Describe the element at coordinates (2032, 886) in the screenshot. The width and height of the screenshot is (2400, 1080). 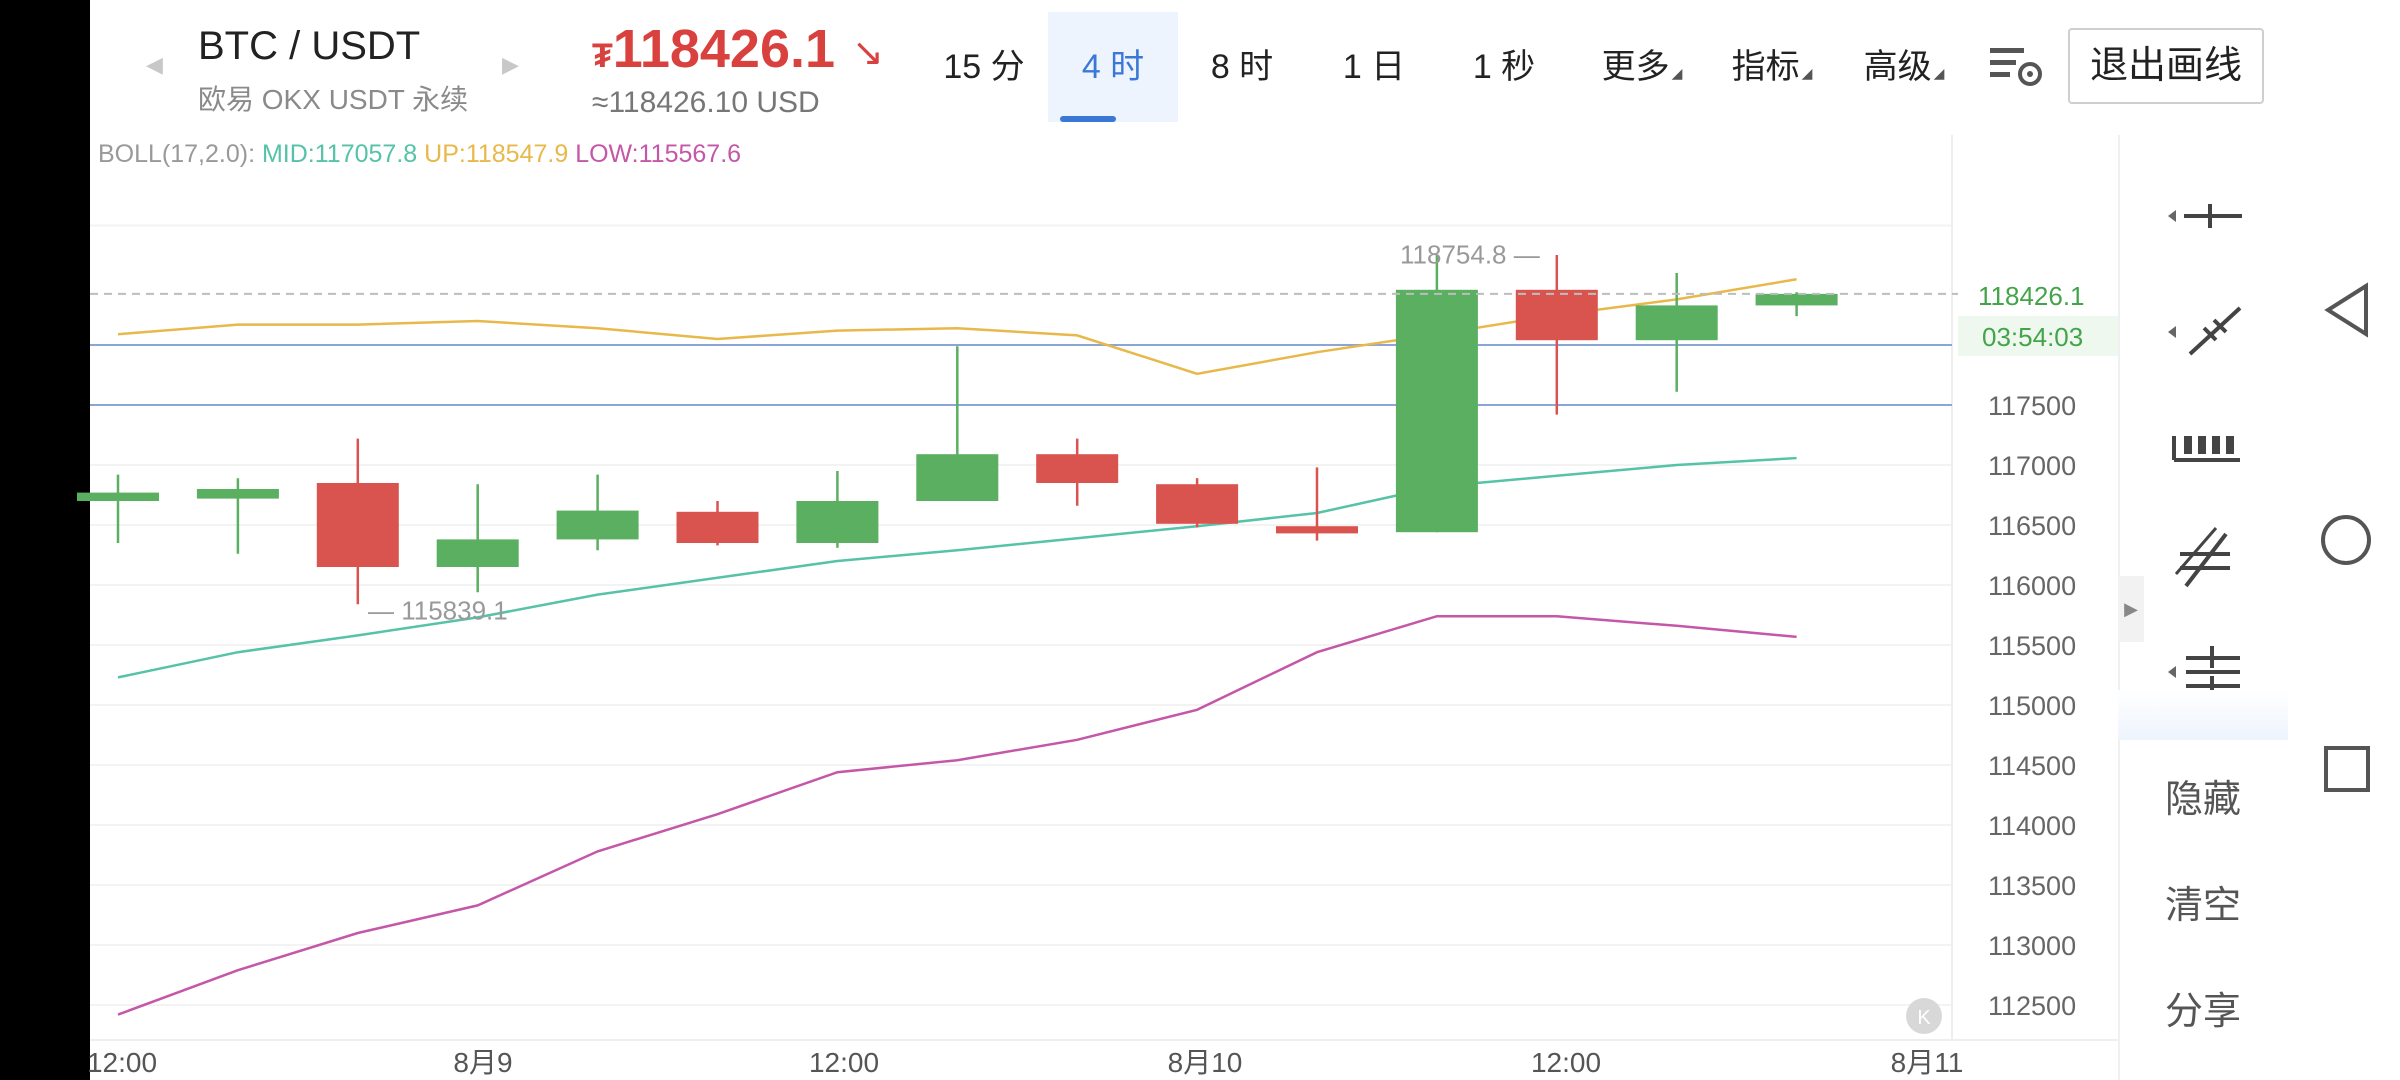
I see `y-tick-label: 113500` at that location.